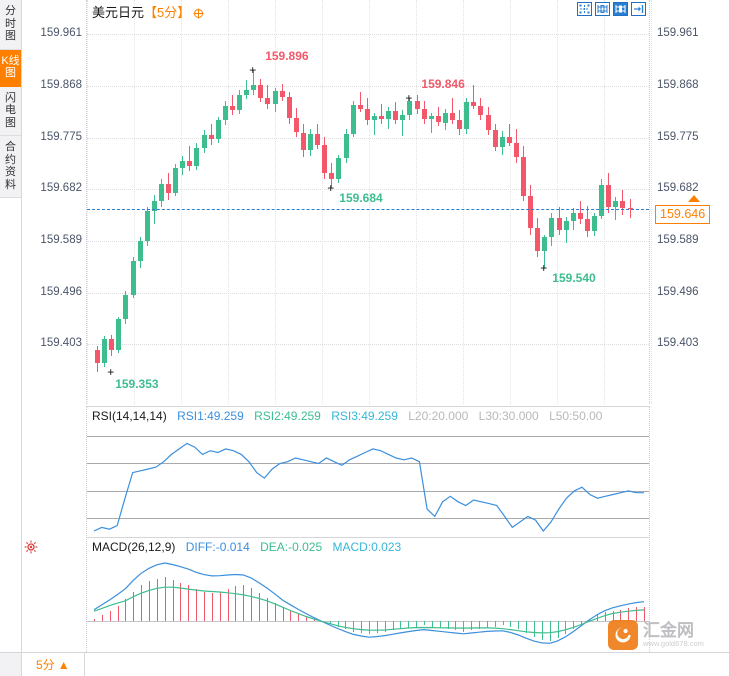 The width and height of the screenshot is (729, 676). I want to click on watermark-name: 汇金网, so click(668, 631).